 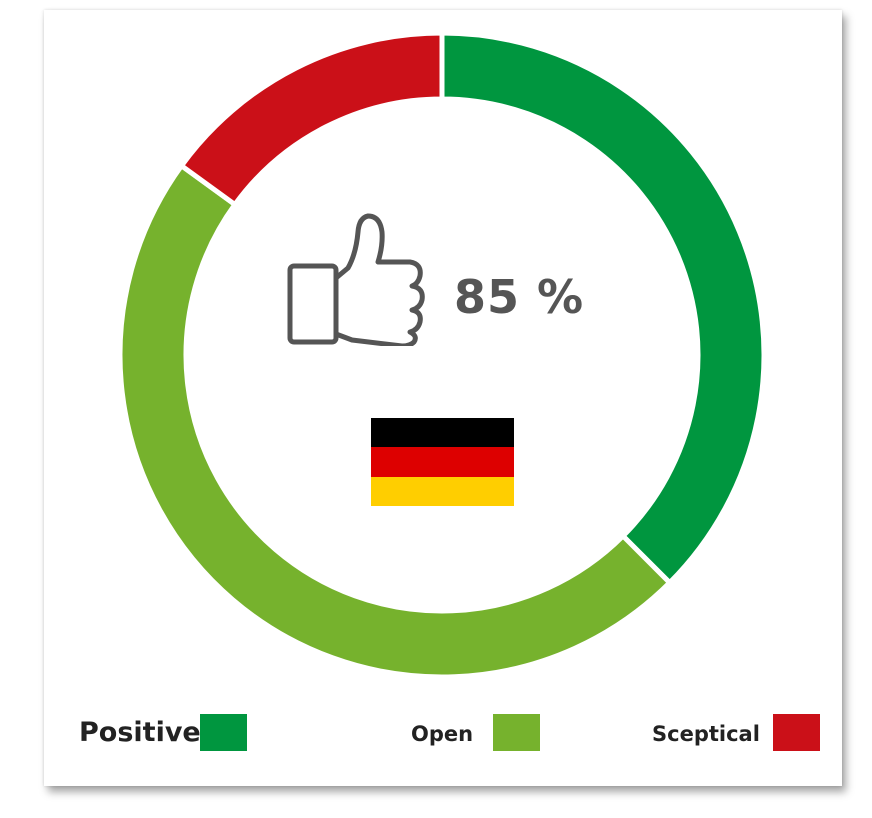 I want to click on flag-stripe-black, so click(x=442, y=433).